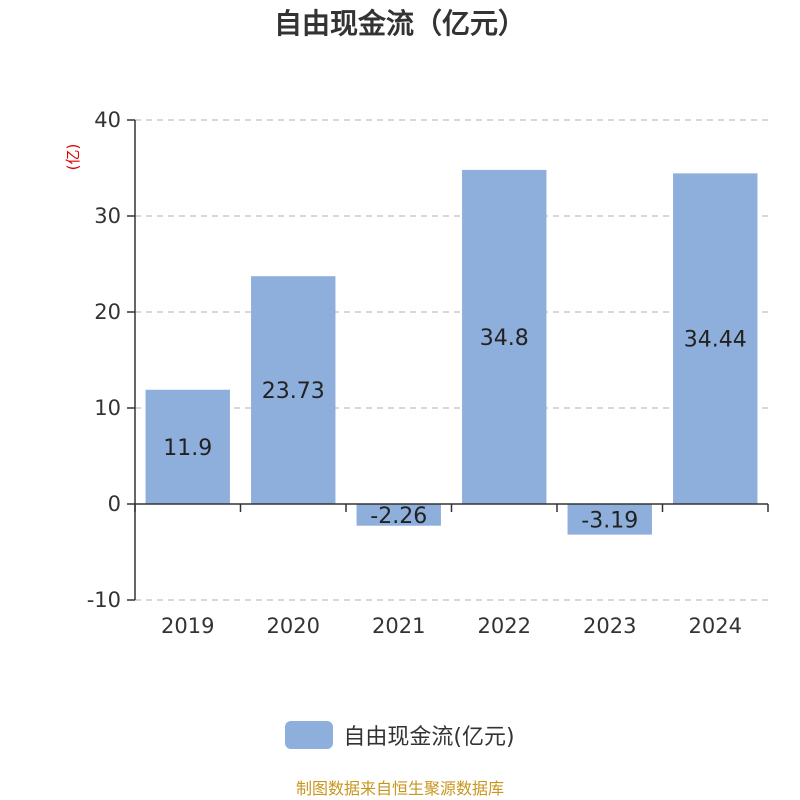 Image resolution: width=800 pixels, height=800 pixels. I want to click on y-tick-label: 10, so click(107, 408).